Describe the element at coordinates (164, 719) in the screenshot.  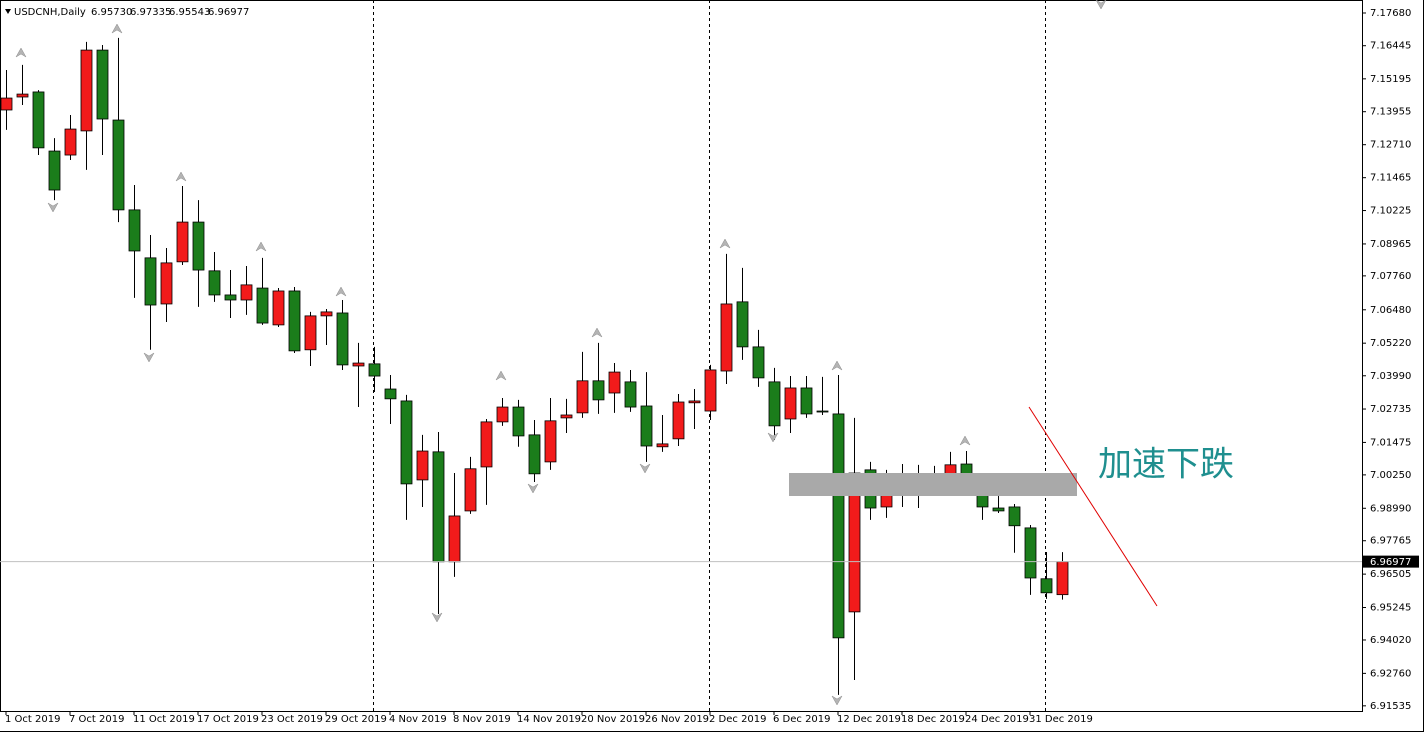
I see `x-tick-label: 11 Oct 2019` at that location.